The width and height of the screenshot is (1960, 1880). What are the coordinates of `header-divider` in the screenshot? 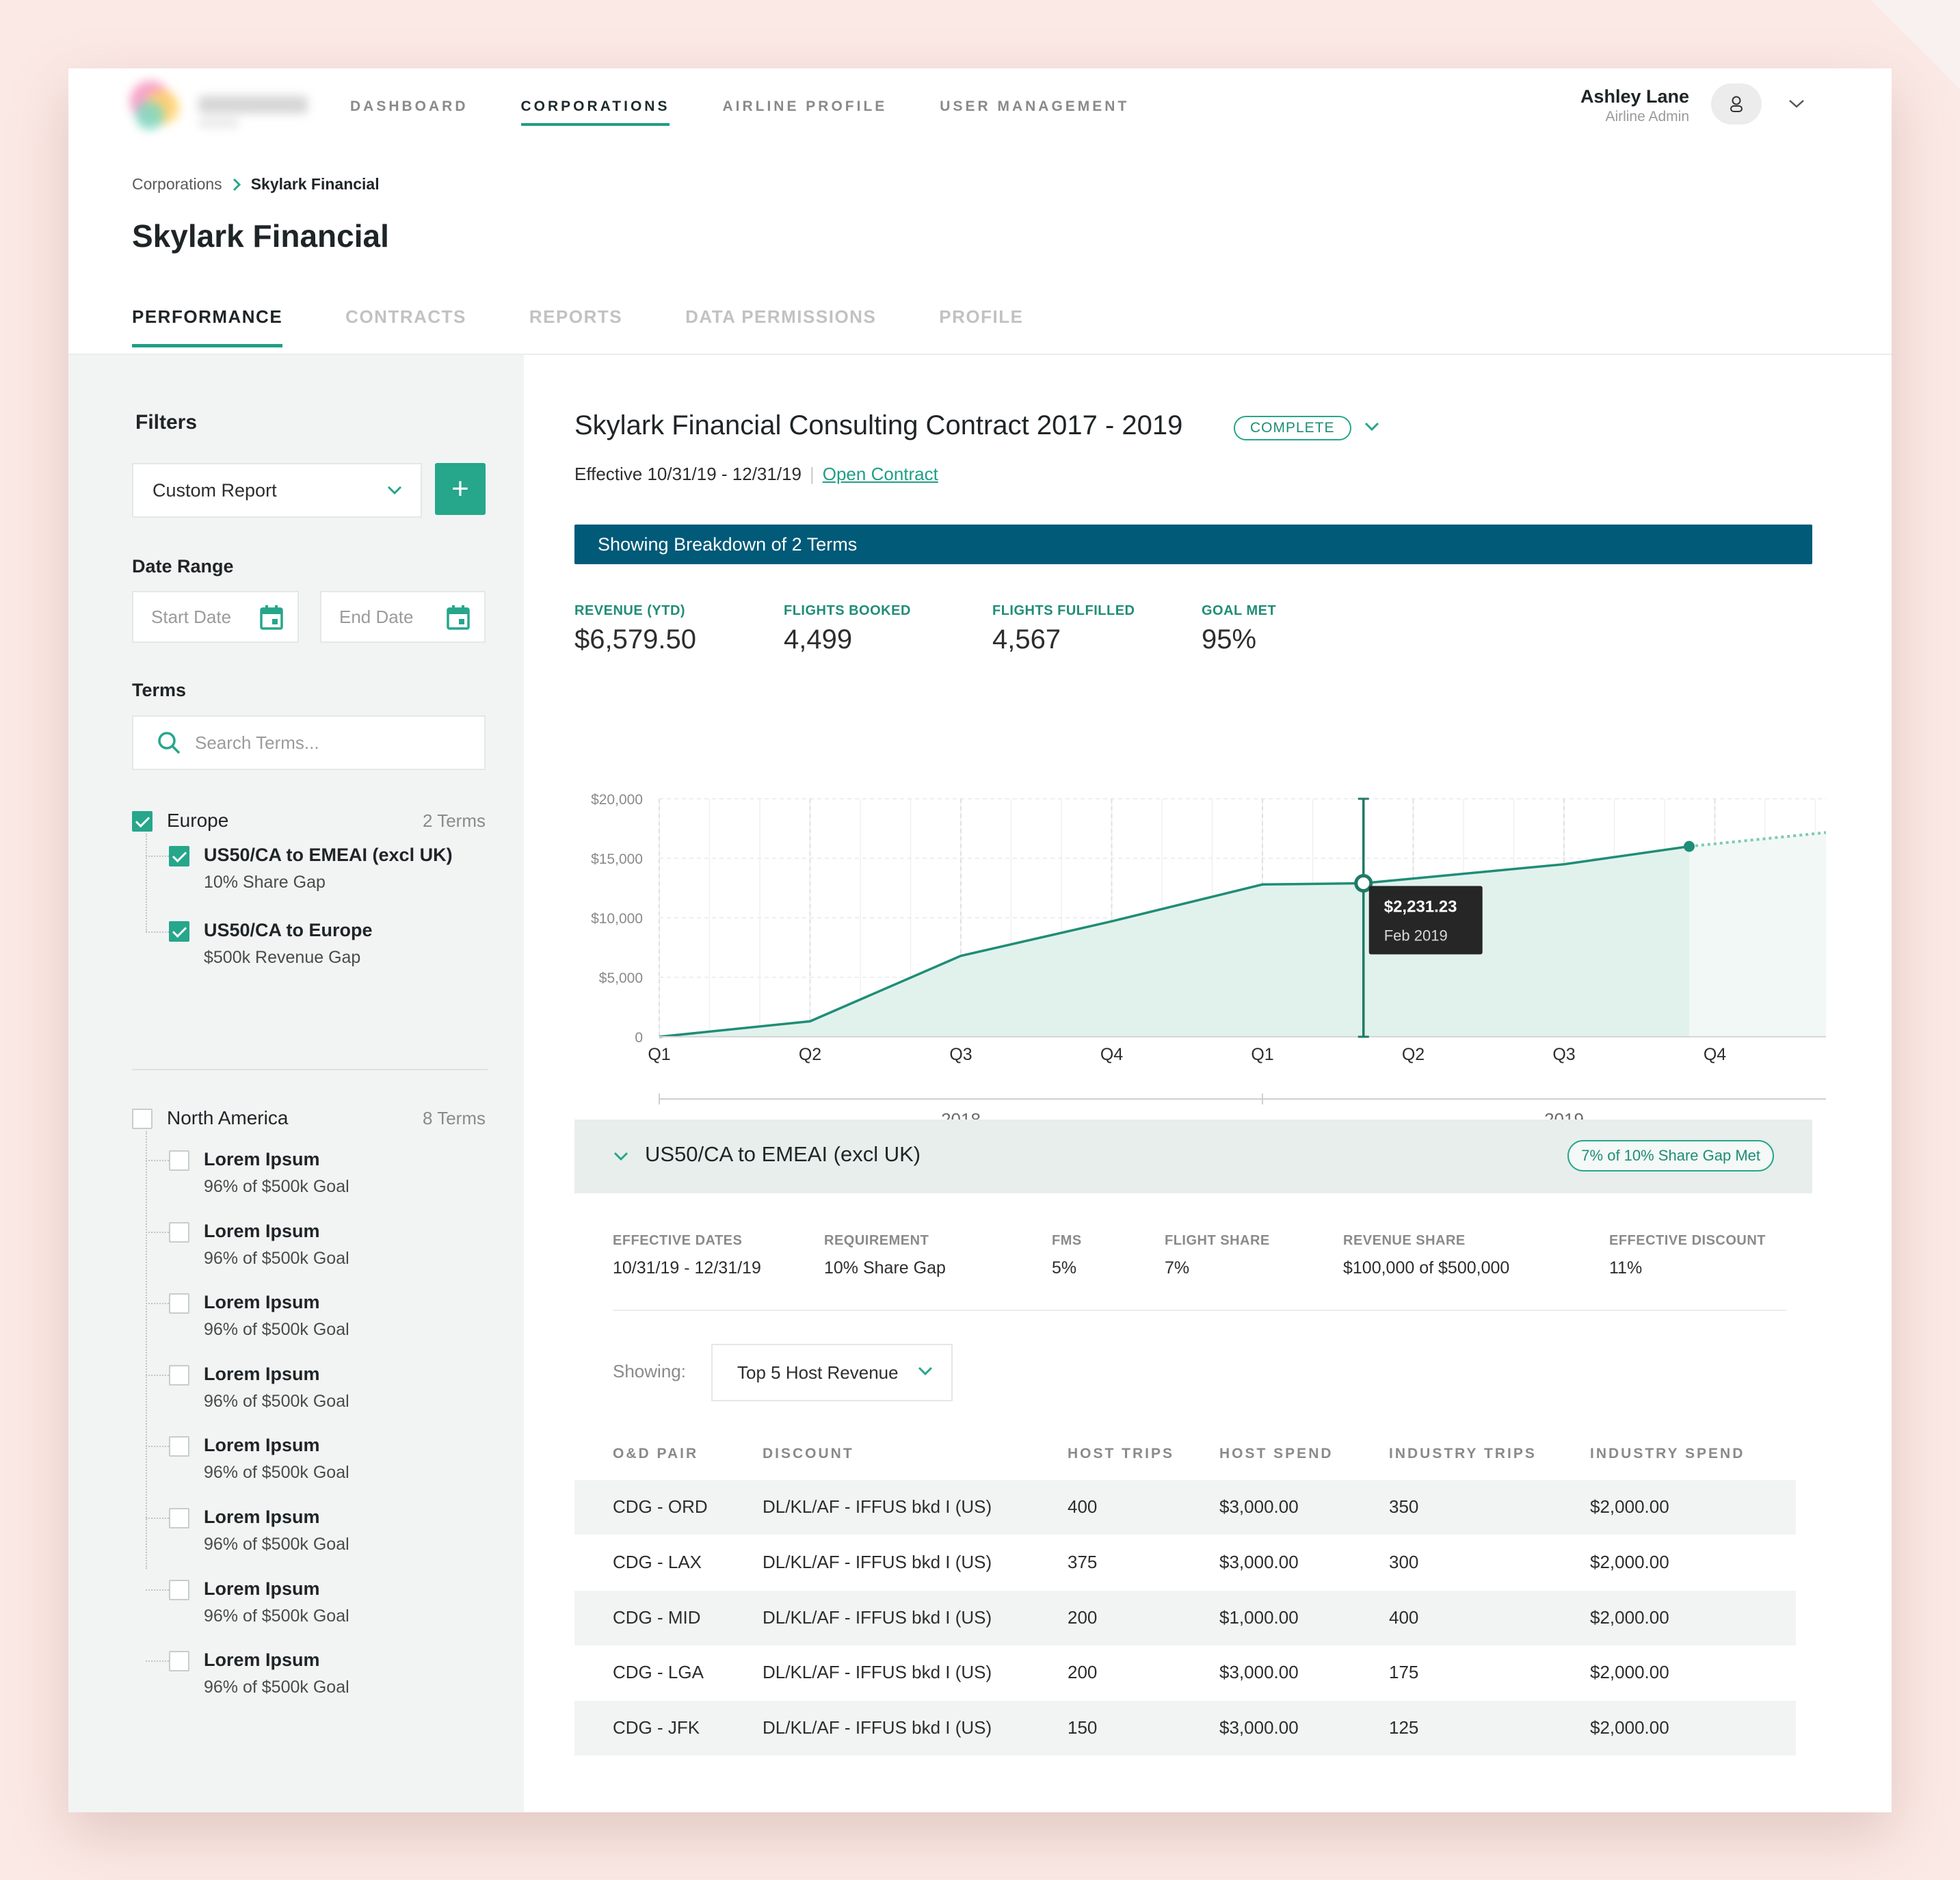 It's located at (980, 354).